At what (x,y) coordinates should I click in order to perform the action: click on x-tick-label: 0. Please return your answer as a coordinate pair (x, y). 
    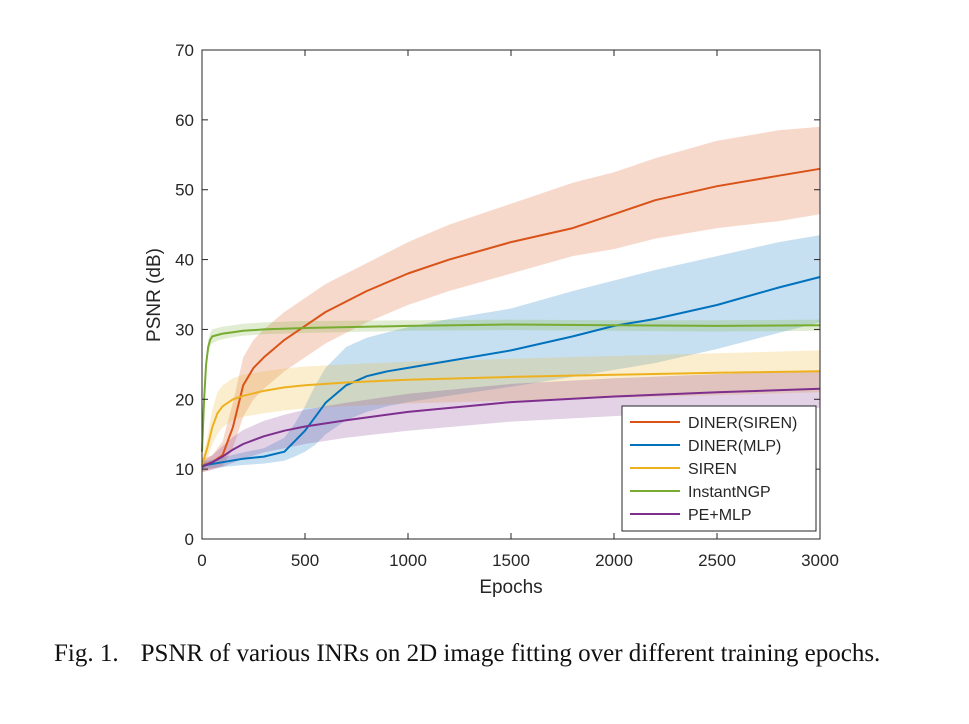
    Looking at the image, I should click on (201, 560).